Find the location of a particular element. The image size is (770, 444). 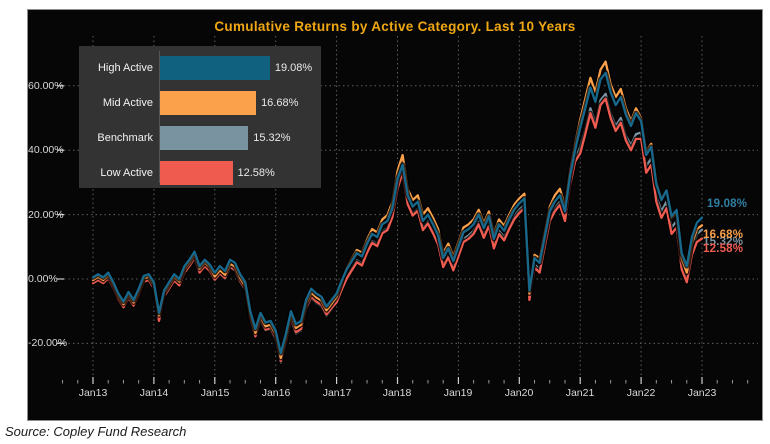

end-value-label-mid: 16.68% is located at coordinates (723, 235).